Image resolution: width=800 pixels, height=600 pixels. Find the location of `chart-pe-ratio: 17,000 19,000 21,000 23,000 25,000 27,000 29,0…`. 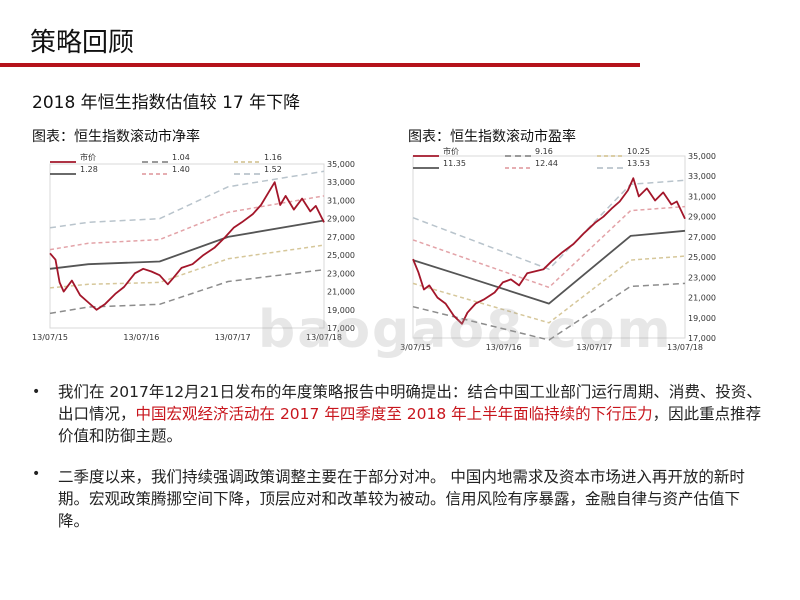

chart-pe-ratio: 17,000 19,000 21,000 23,000 25,000 27,000 29,0… is located at coordinates (558, 249).